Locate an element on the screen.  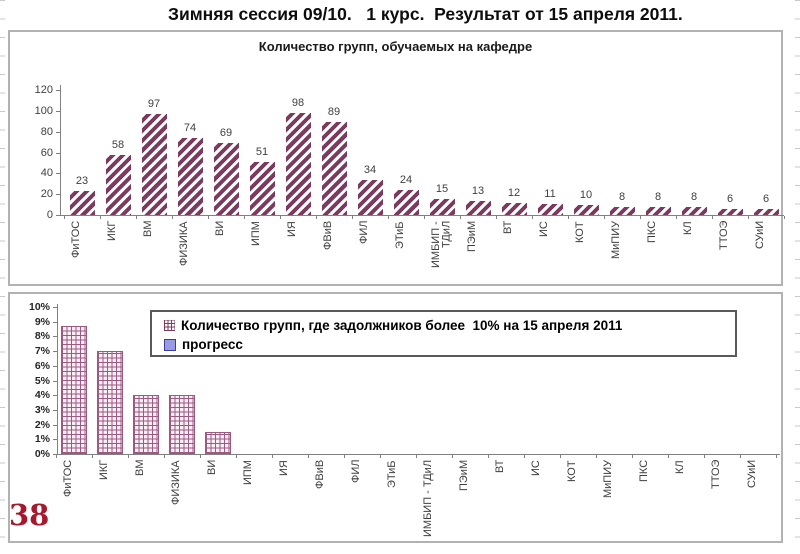
category-label: ФИЗИКА is located at coordinates (184, 243).